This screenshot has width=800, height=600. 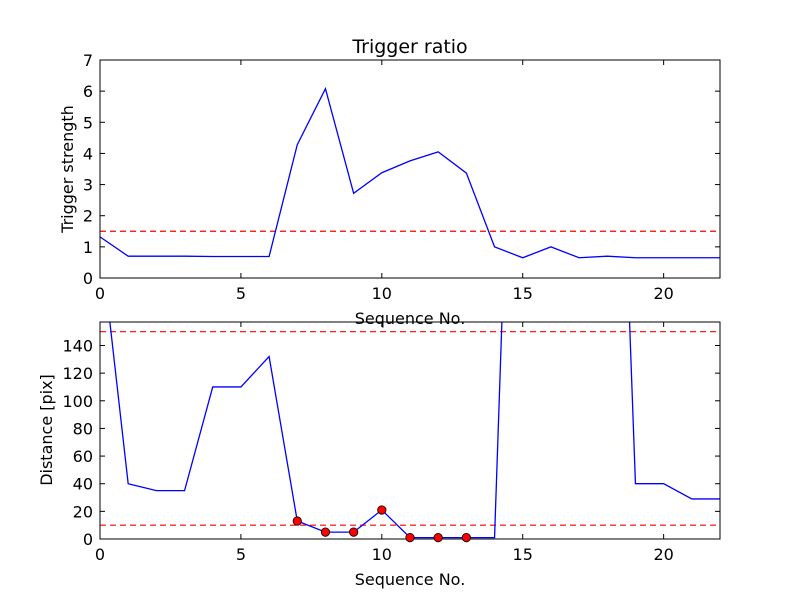 What do you see at coordinates (381, 524) in the screenshot?
I see `bottom-markers` at bounding box center [381, 524].